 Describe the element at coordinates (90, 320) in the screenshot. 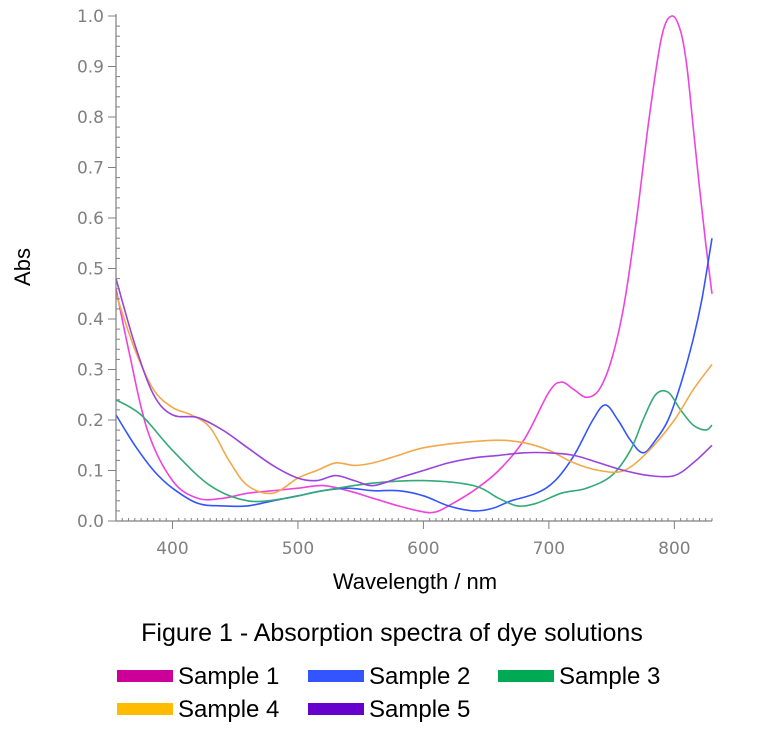

I see `y-tick-label: 0.4` at that location.